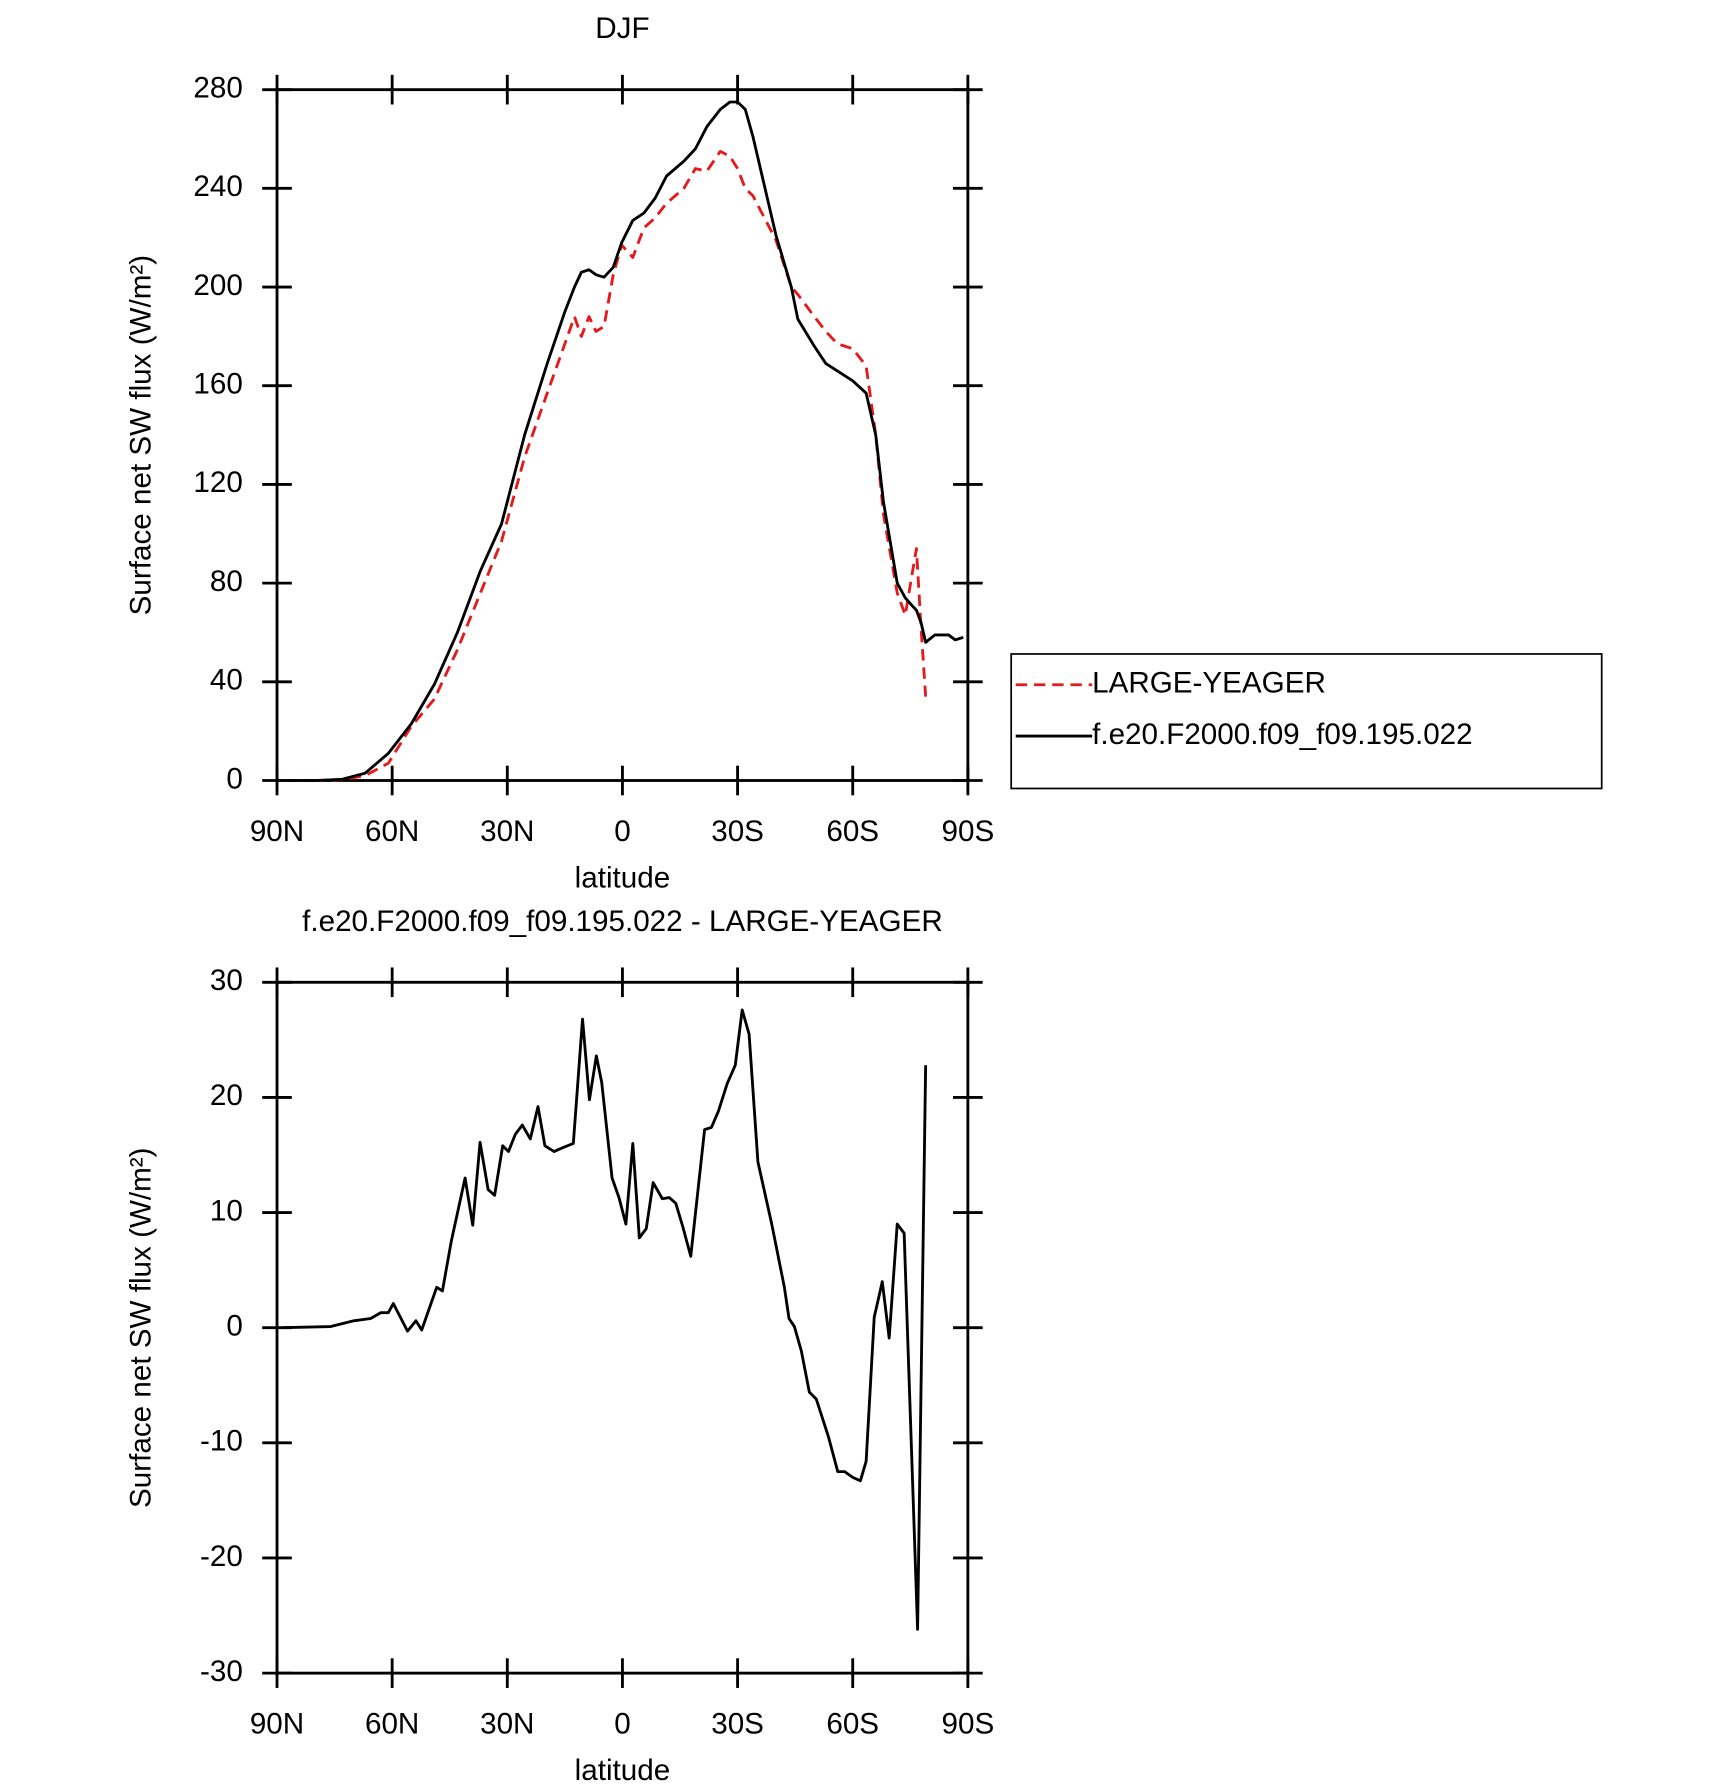 This screenshot has height=1789, width=1710. What do you see at coordinates (217, 285) in the screenshot?
I see `y-tick-label: 200` at bounding box center [217, 285].